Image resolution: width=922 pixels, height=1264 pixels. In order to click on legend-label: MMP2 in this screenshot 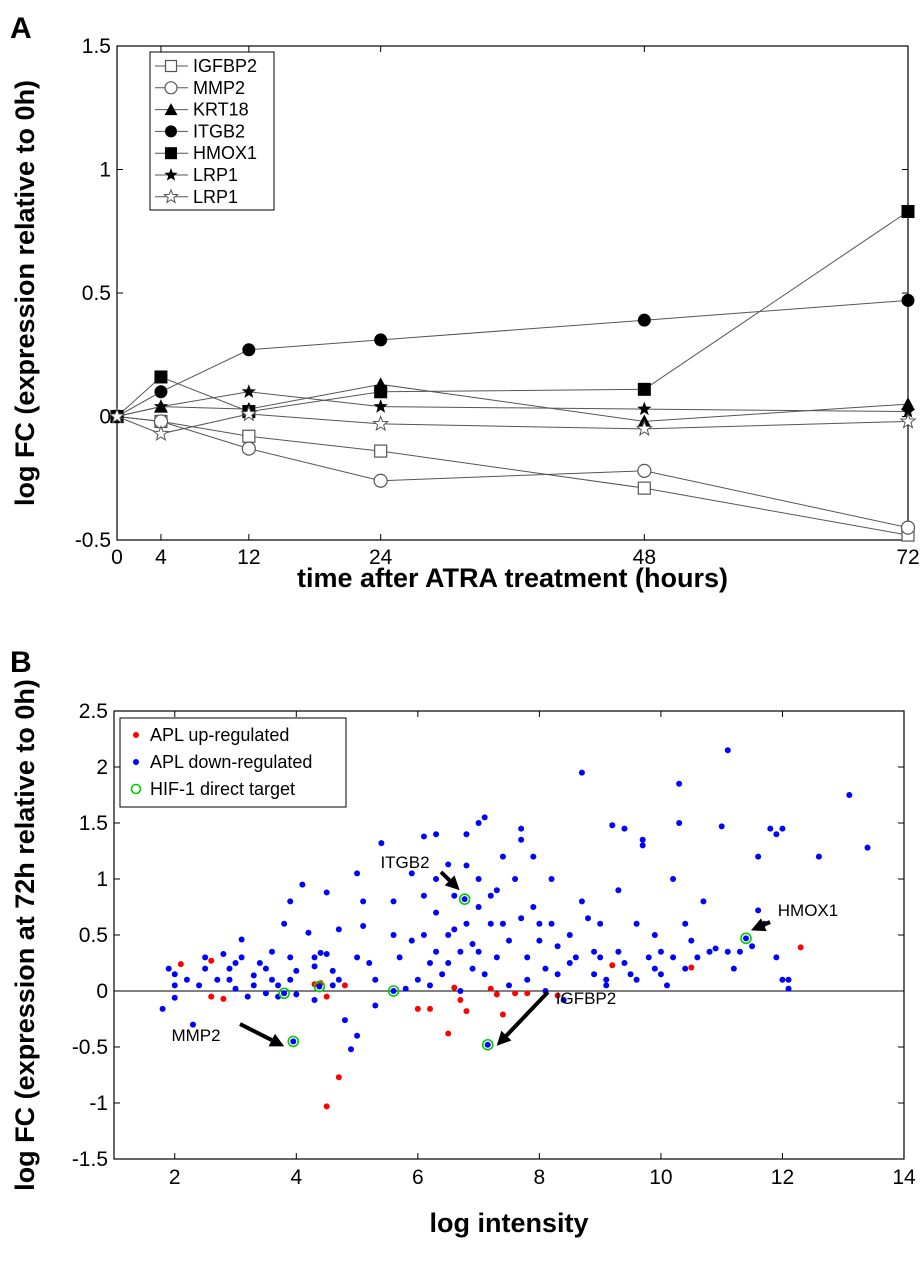, I will do `click(219, 88)`.